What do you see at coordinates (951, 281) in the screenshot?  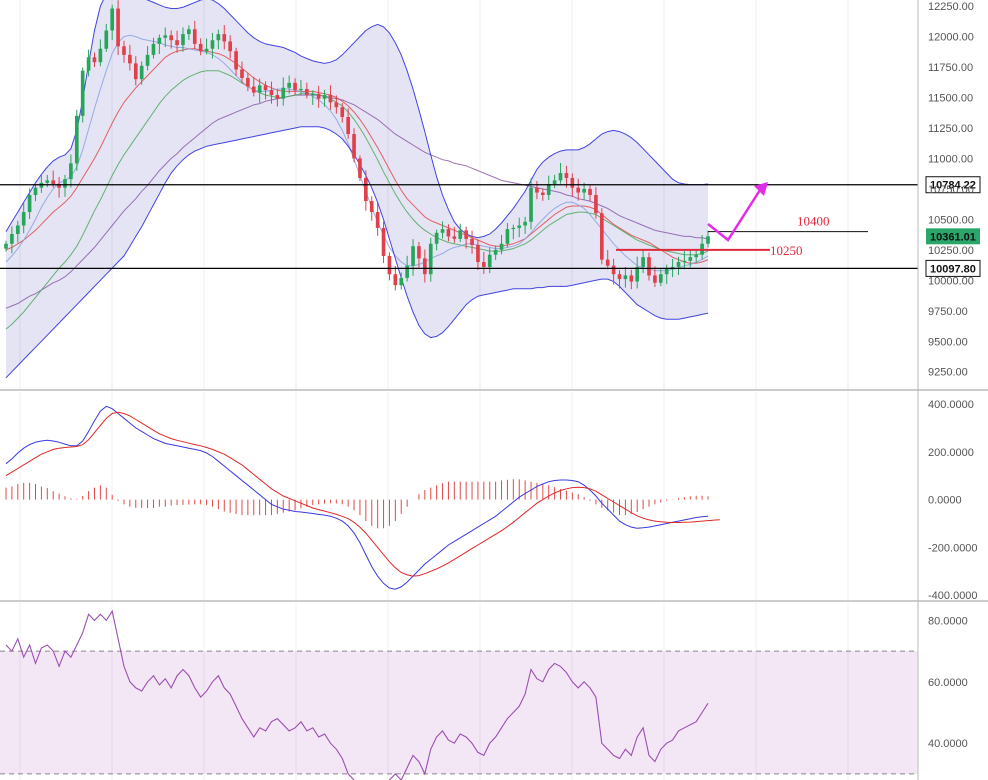 I see `price-tick-label: 10000.00` at bounding box center [951, 281].